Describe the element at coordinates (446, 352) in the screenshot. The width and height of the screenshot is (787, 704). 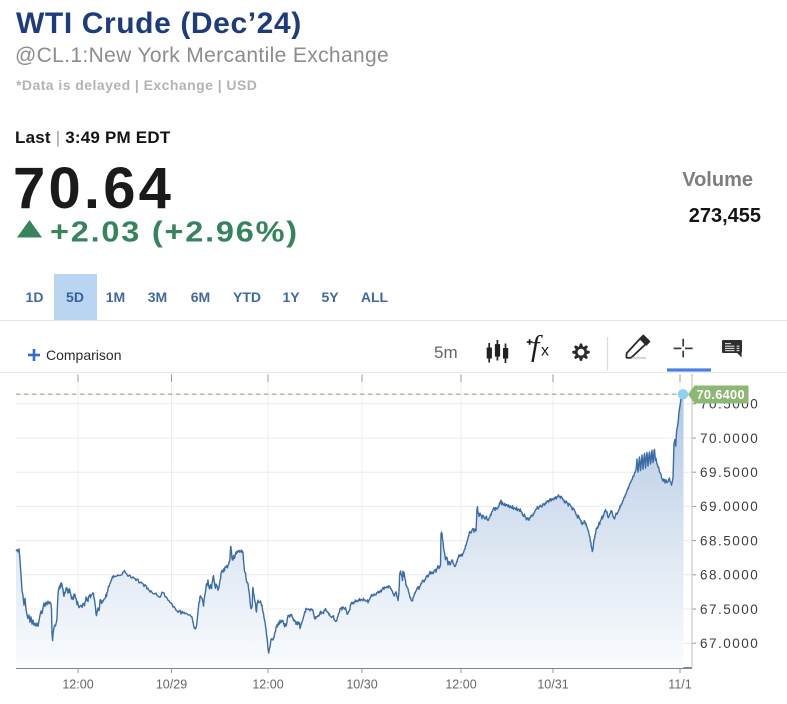
I see `svg-text: 5m` at that location.